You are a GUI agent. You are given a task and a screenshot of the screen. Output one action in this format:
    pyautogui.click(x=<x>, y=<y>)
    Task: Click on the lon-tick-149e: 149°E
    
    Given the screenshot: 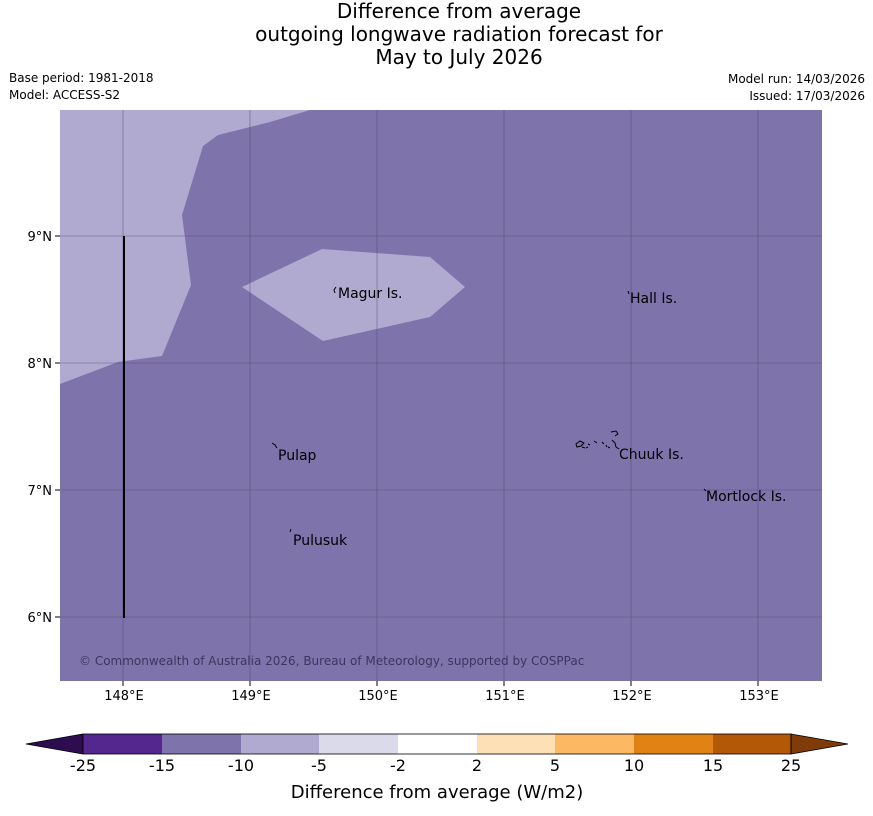 What is the action you would take?
    pyautogui.click(x=251, y=696)
    